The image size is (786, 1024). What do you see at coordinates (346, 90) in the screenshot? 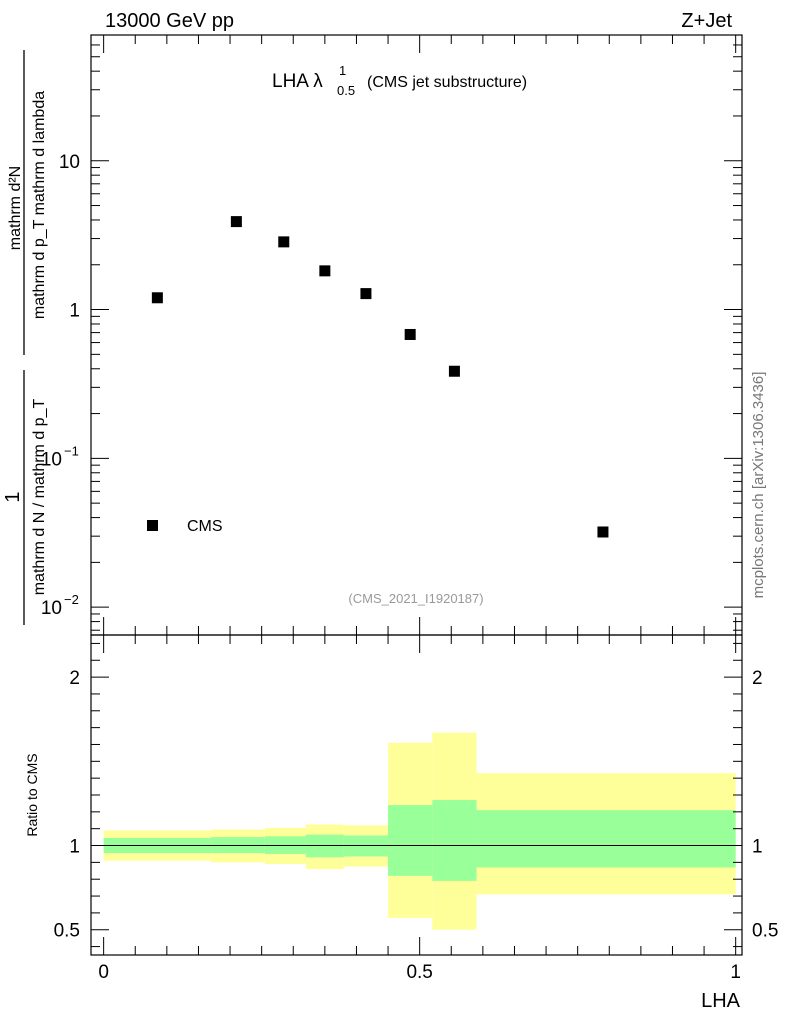
I see `title-subscript: 0.5` at bounding box center [346, 90].